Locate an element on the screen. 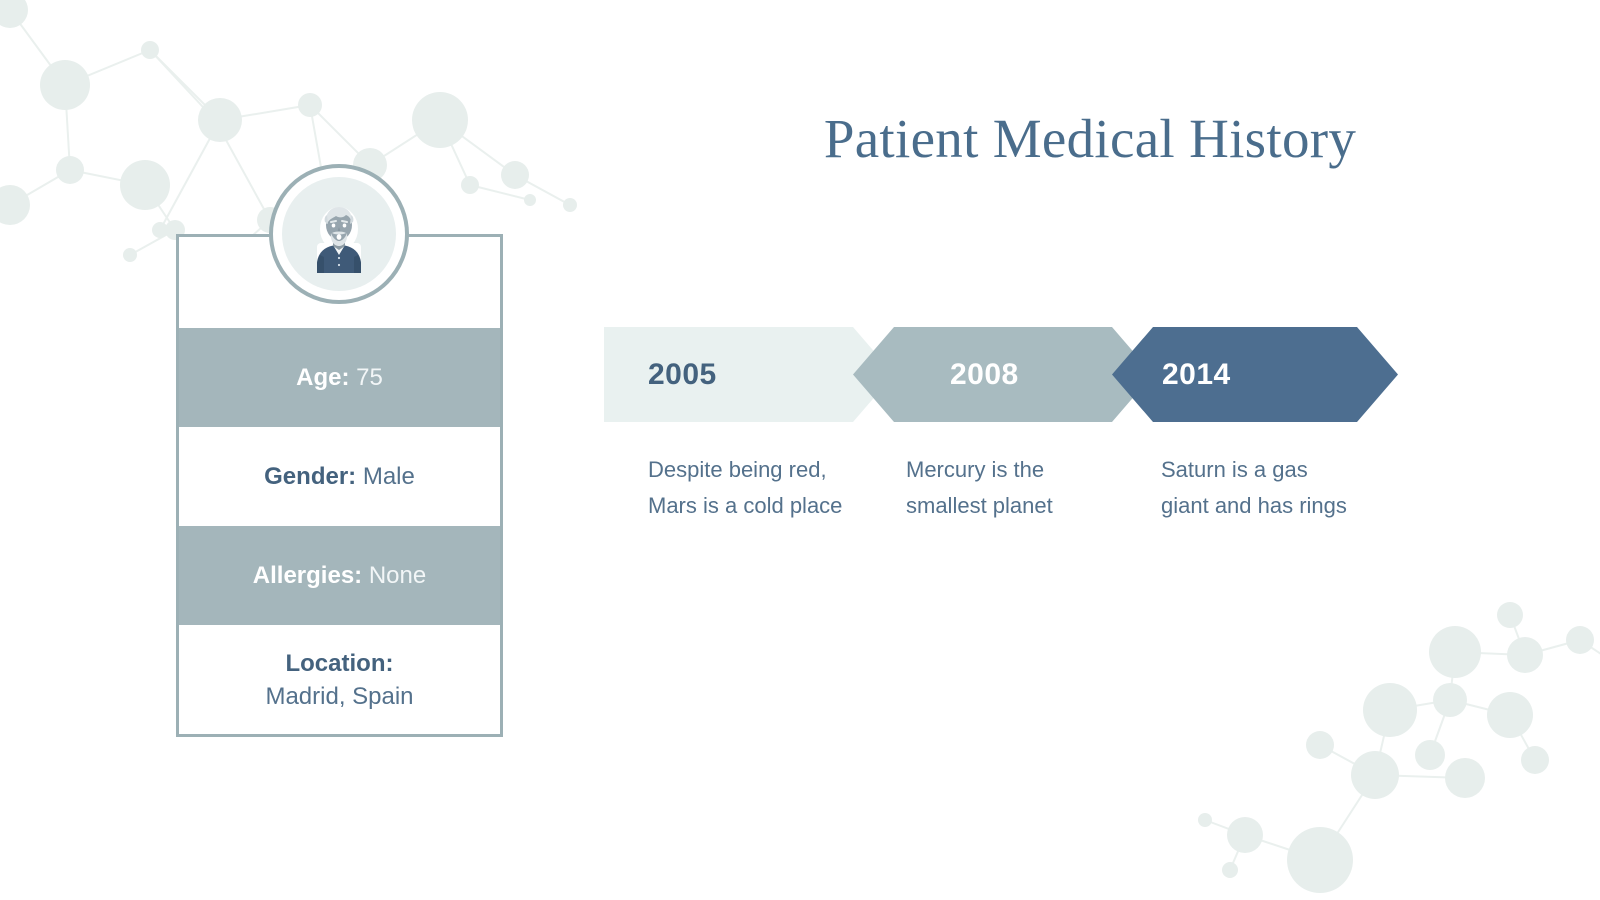  gender-value: Male is located at coordinates (388, 476).